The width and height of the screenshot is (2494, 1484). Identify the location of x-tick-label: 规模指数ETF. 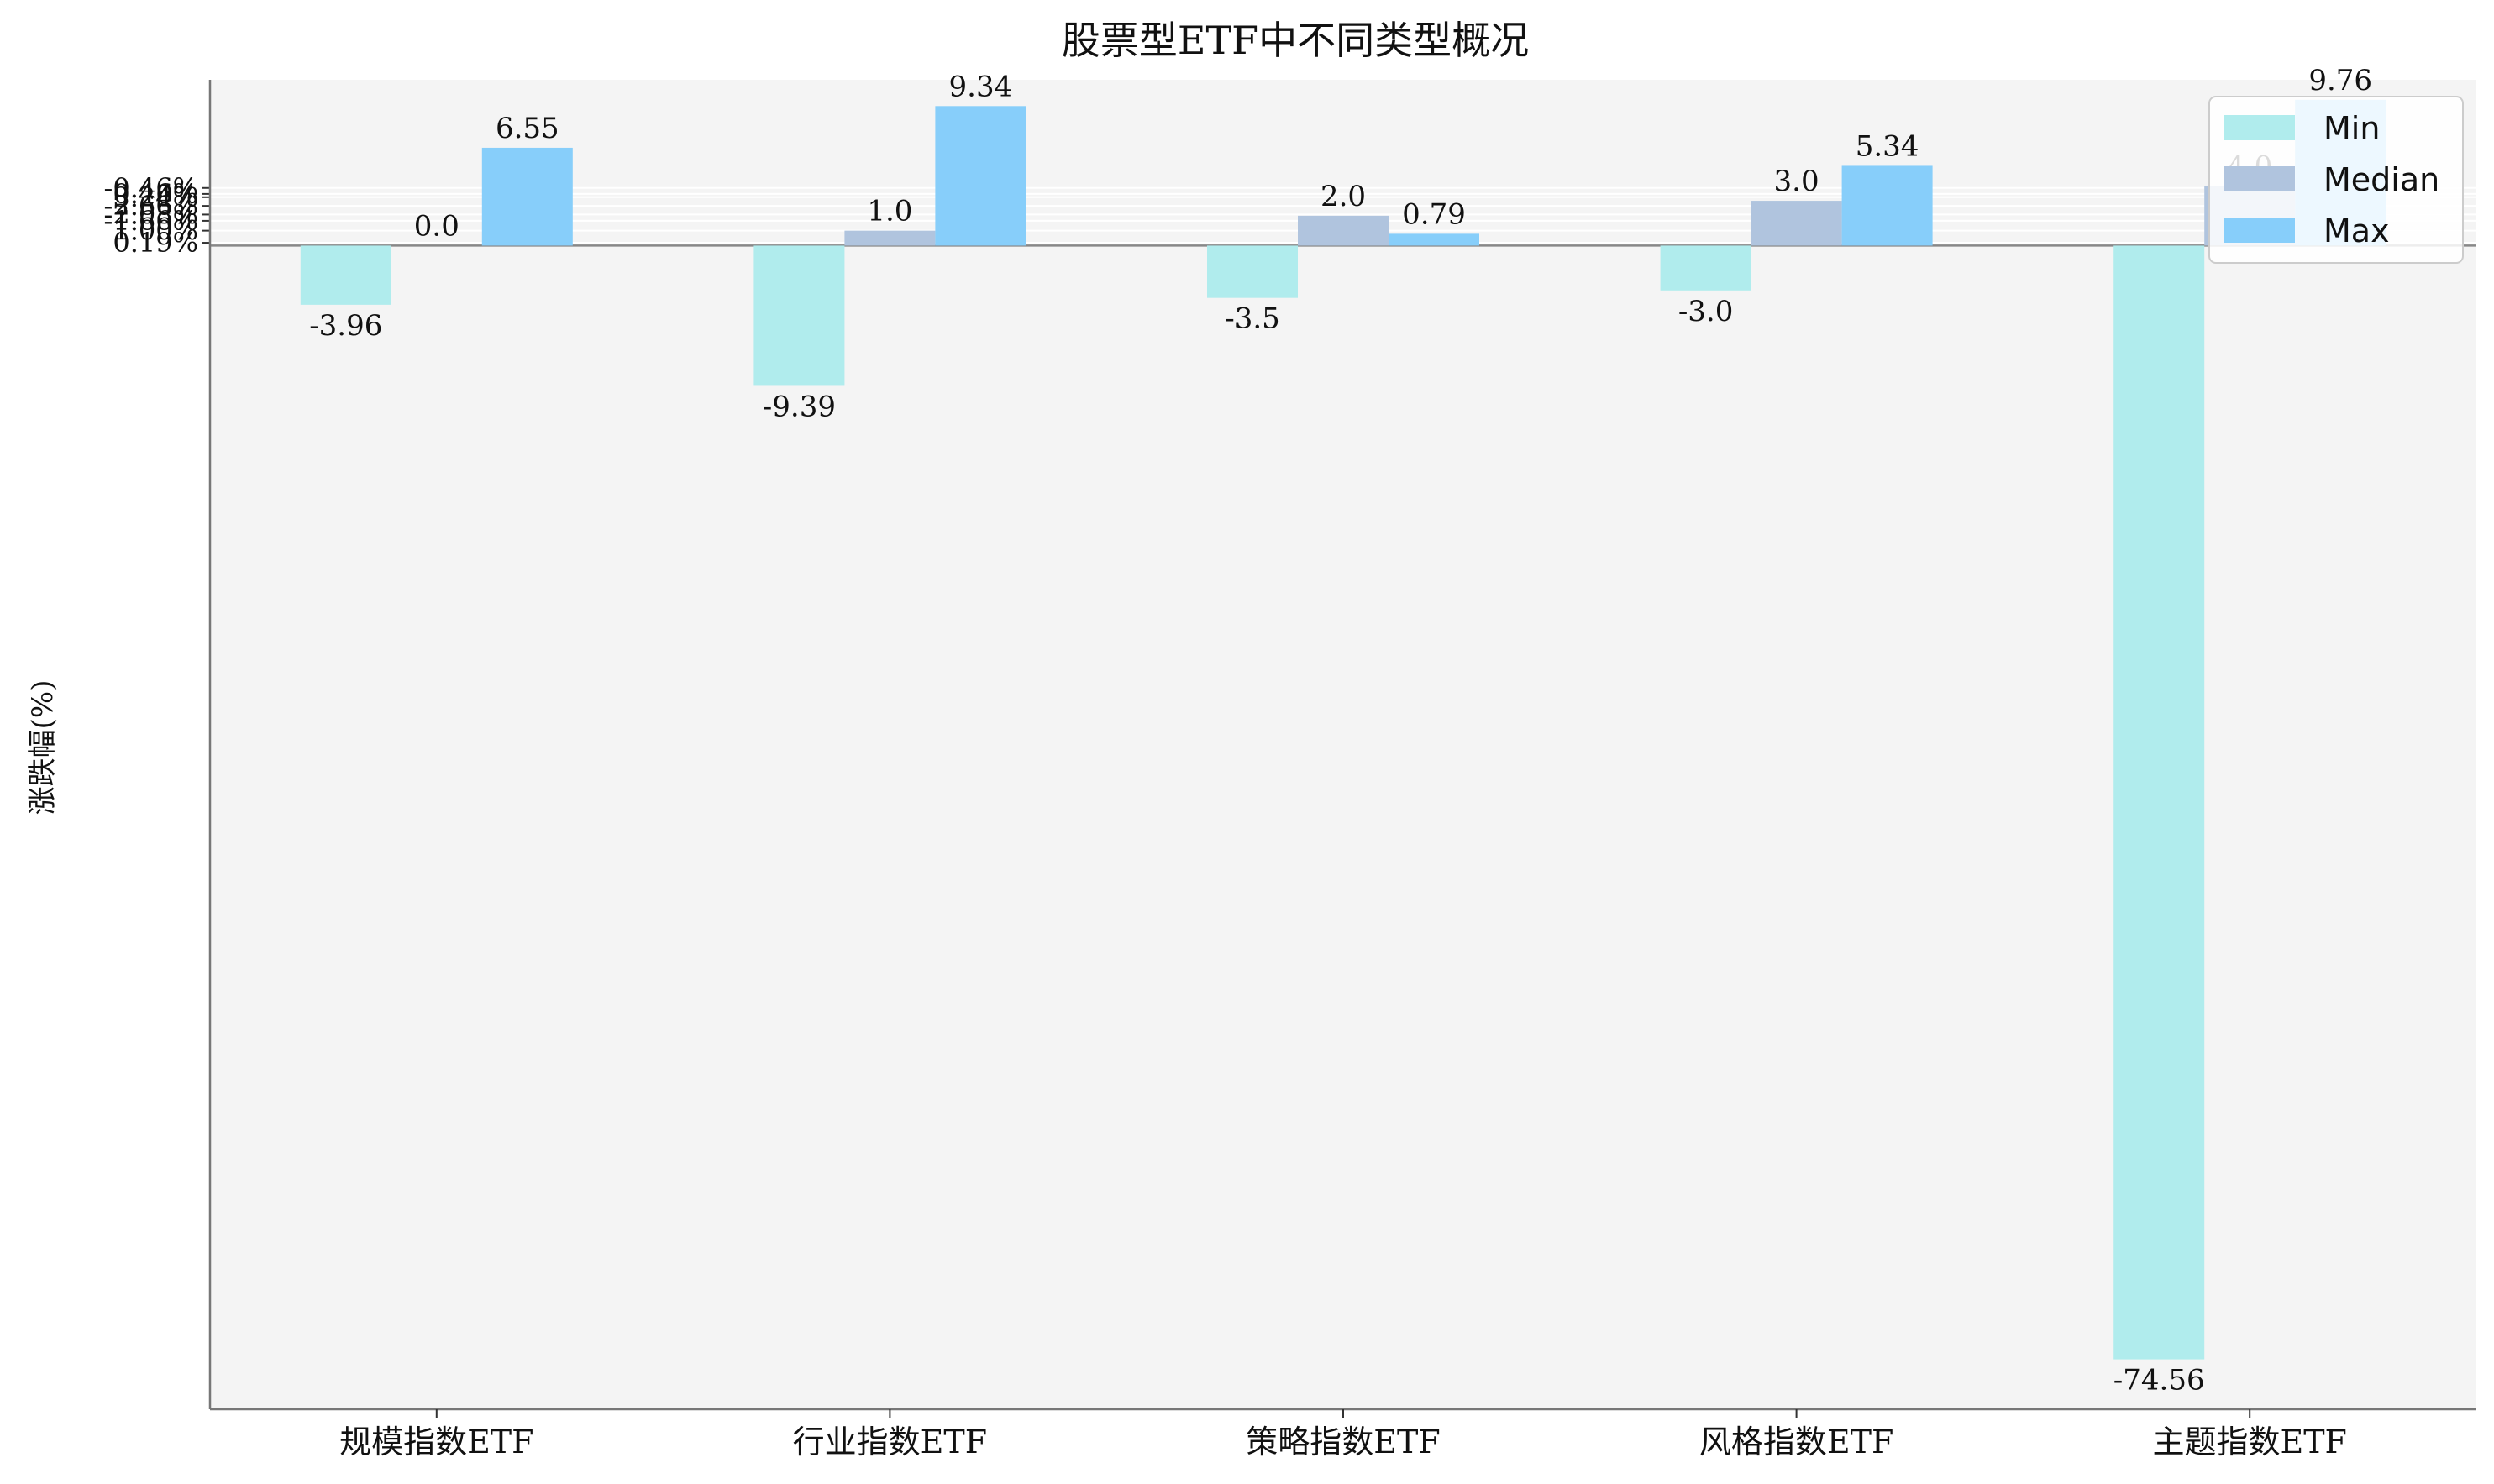
(436, 1442).